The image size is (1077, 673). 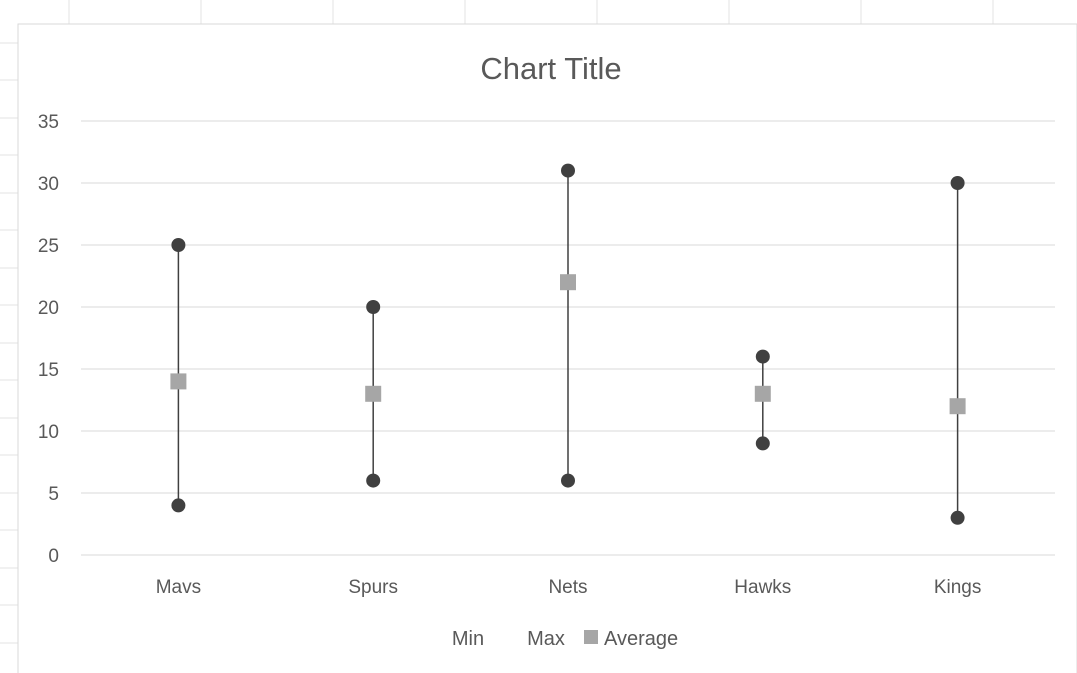 What do you see at coordinates (48, 308) in the screenshot?
I see `y-tick-label: 20` at bounding box center [48, 308].